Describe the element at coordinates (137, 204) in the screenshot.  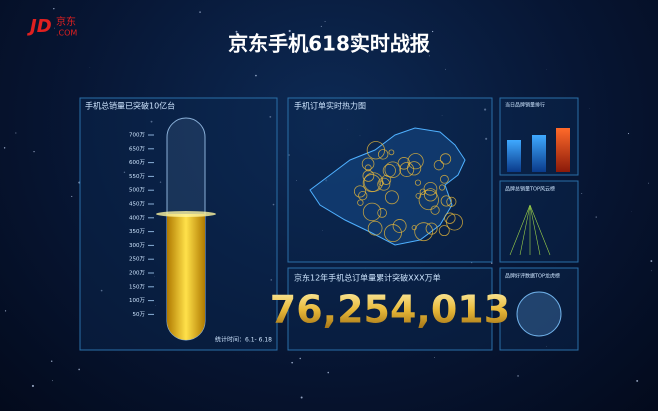
I see `scale-label: 450万` at that location.